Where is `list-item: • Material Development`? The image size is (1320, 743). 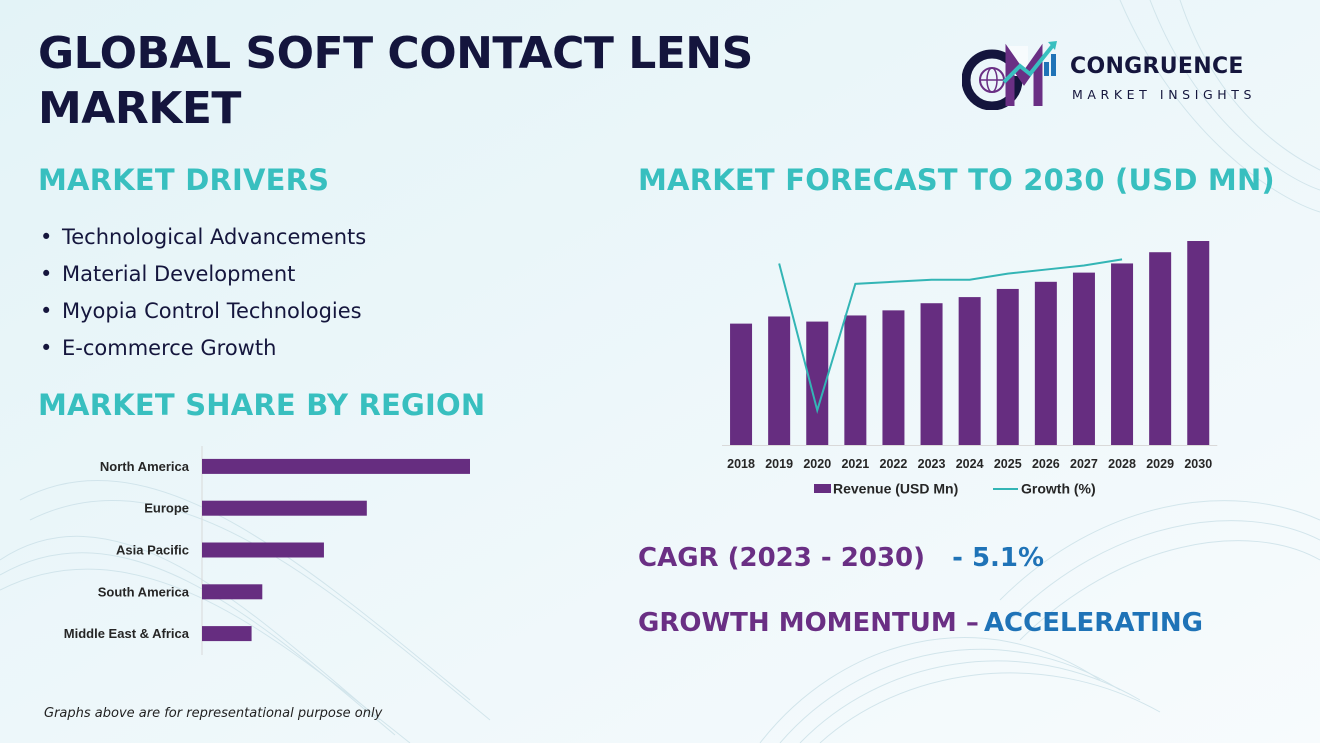 list-item: • Material Development is located at coordinates (168, 274).